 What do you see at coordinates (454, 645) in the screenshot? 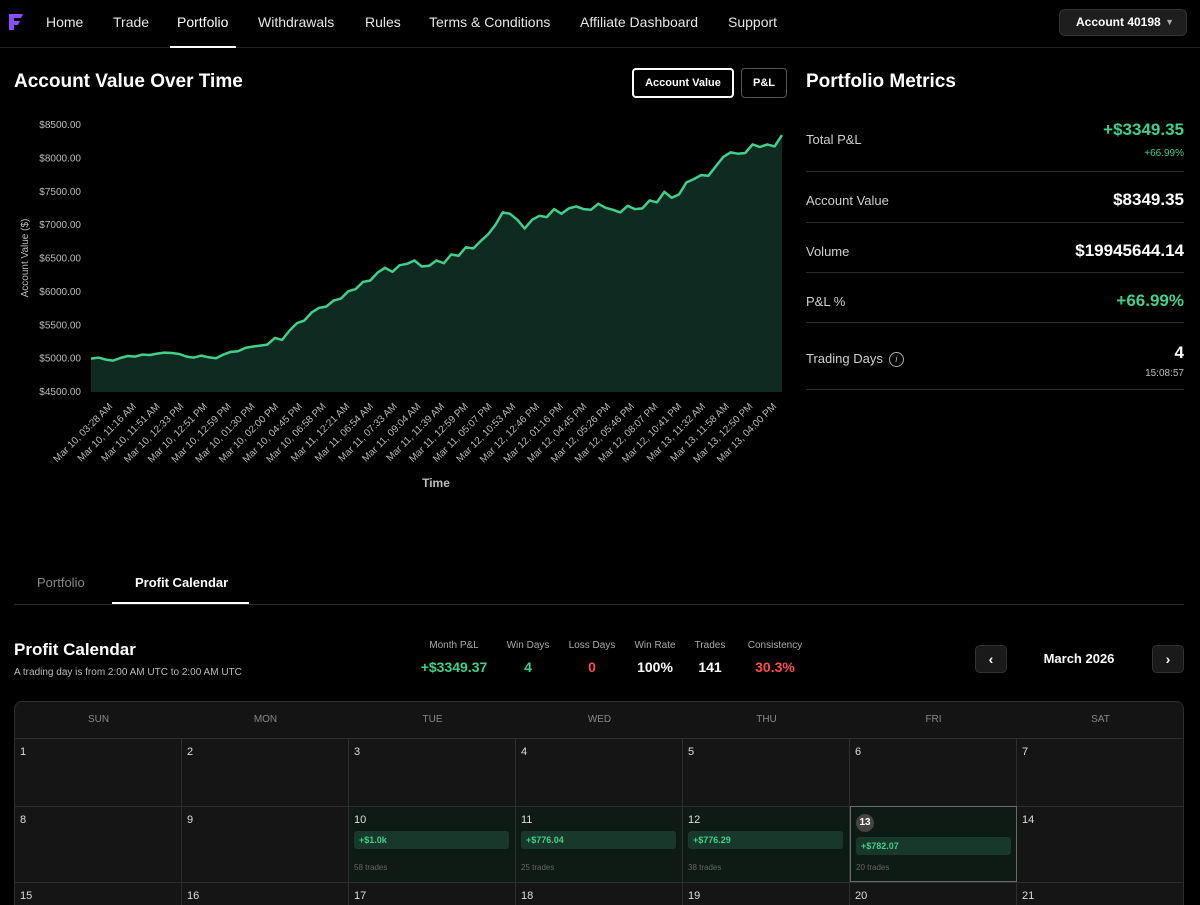
I see `stat-label: Month P&L` at bounding box center [454, 645].